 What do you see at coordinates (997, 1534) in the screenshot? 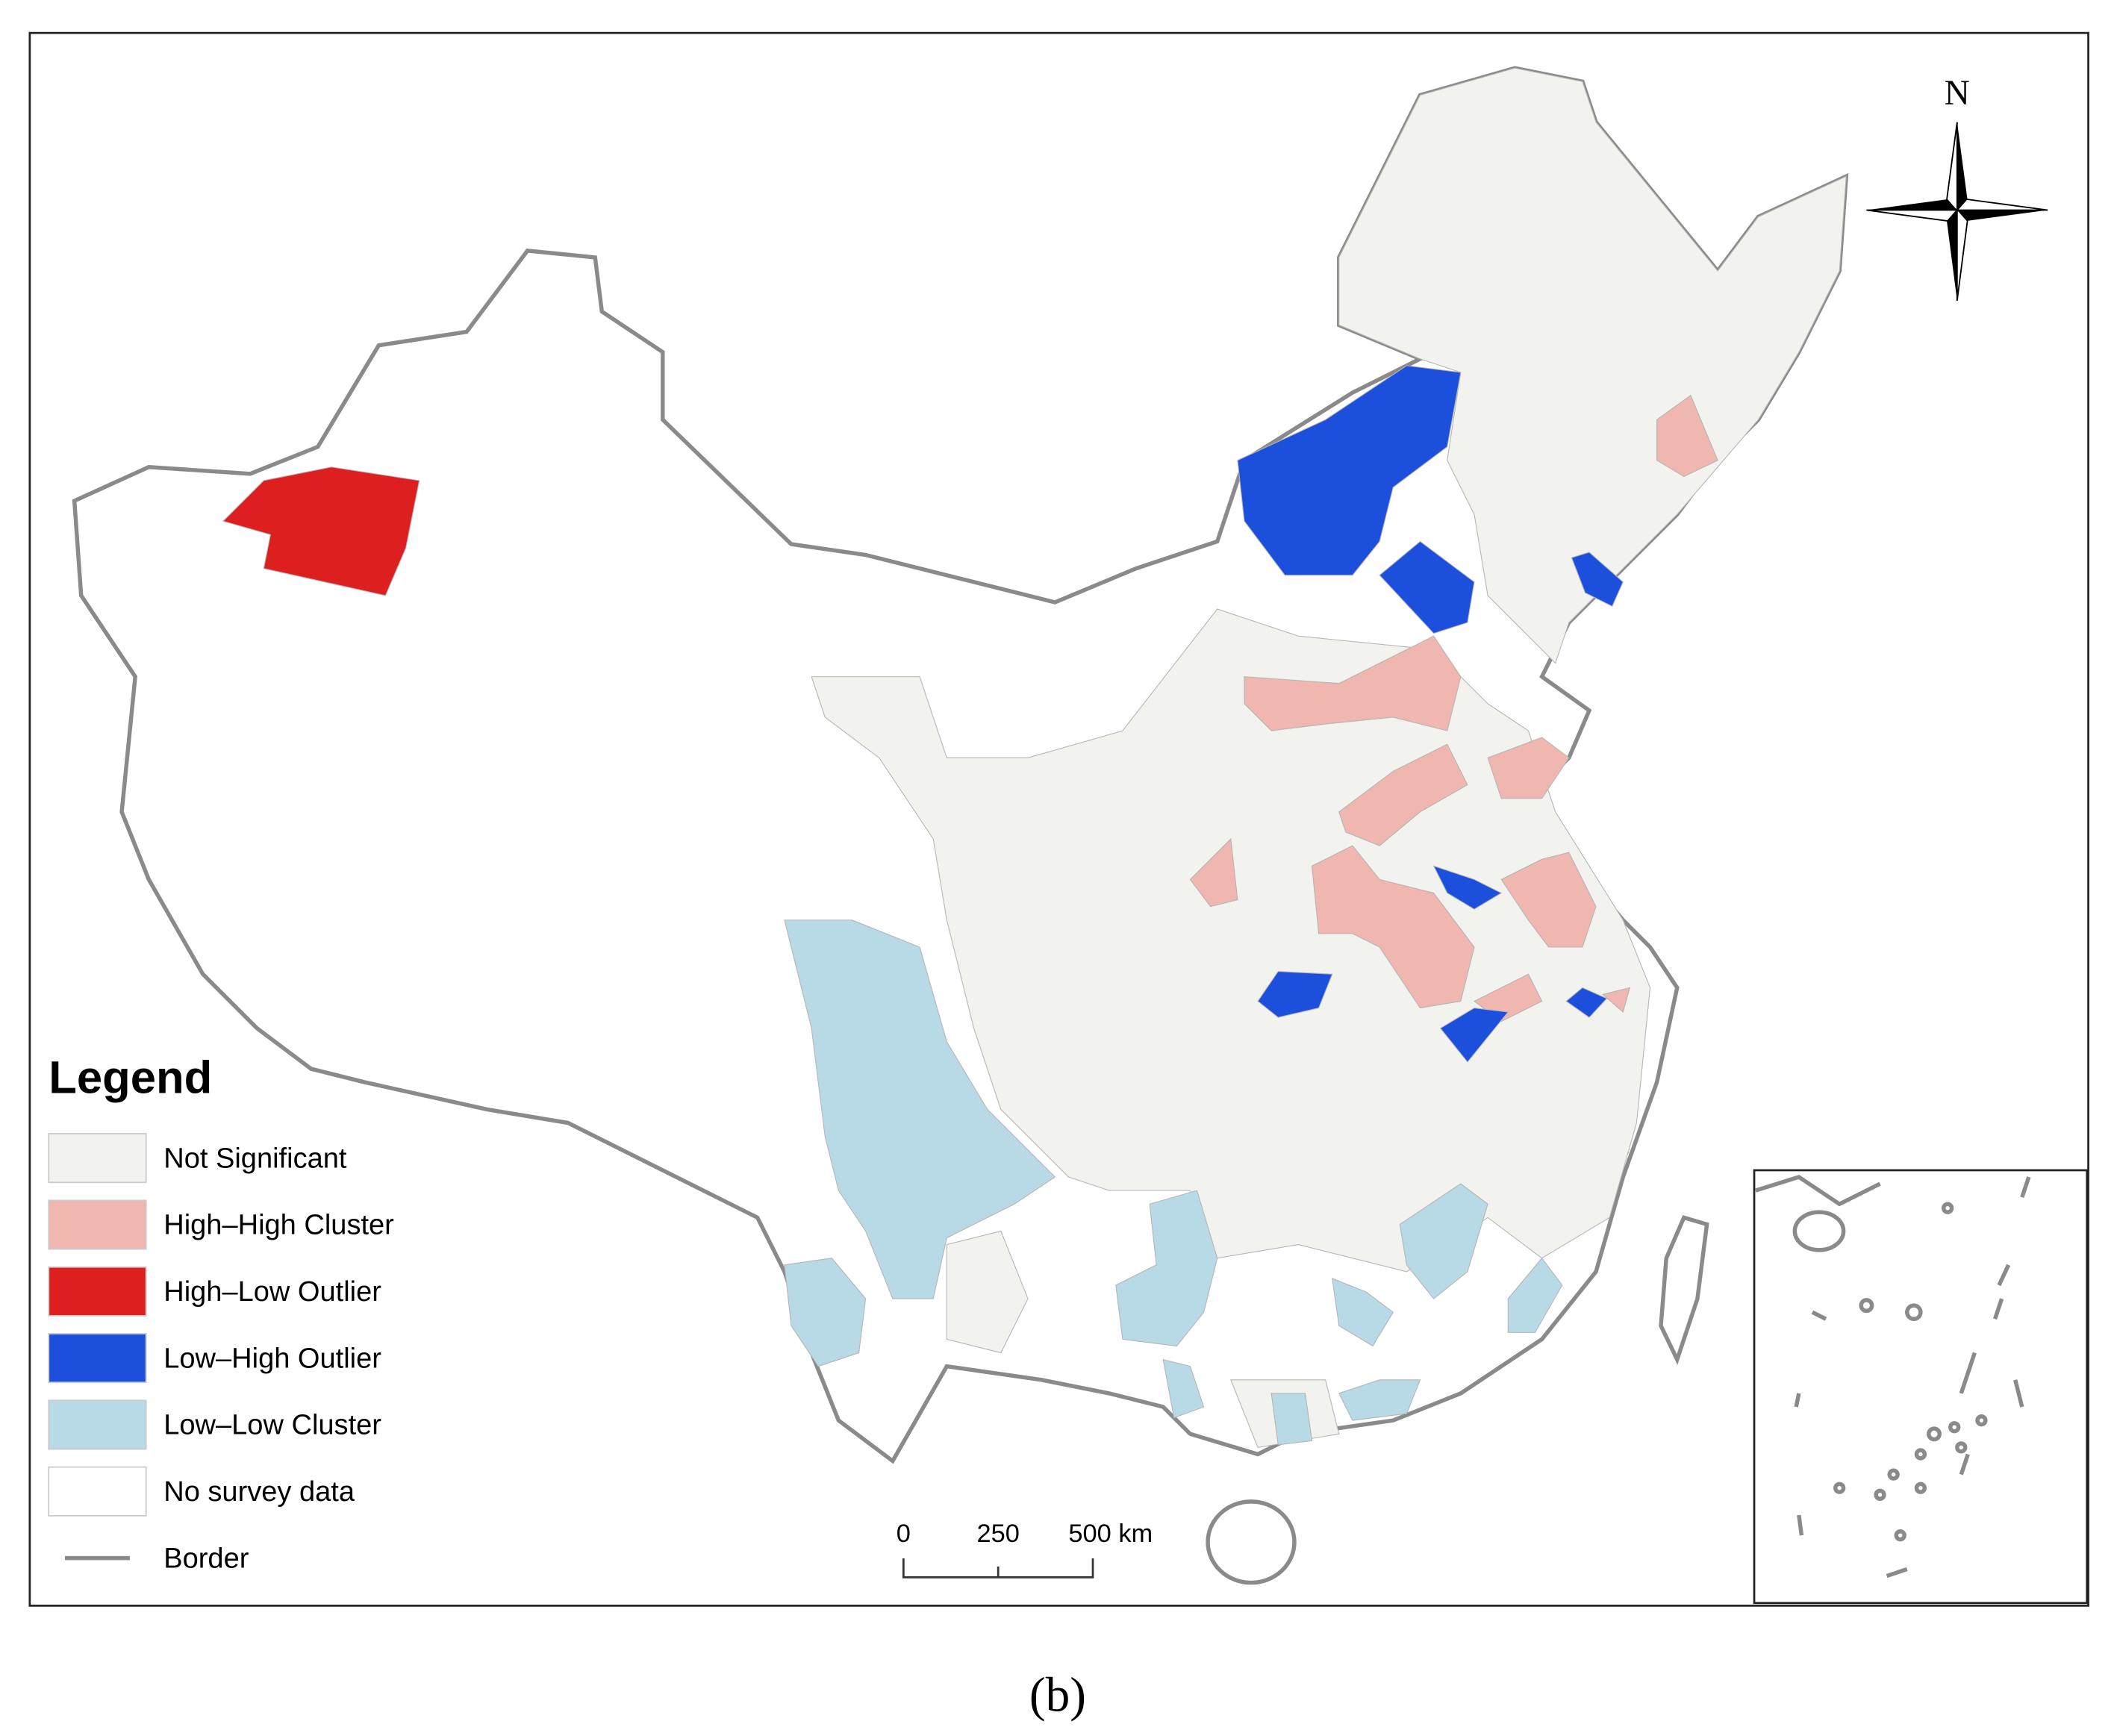
I see `scale-label: 250` at bounding box center [997, 1534].